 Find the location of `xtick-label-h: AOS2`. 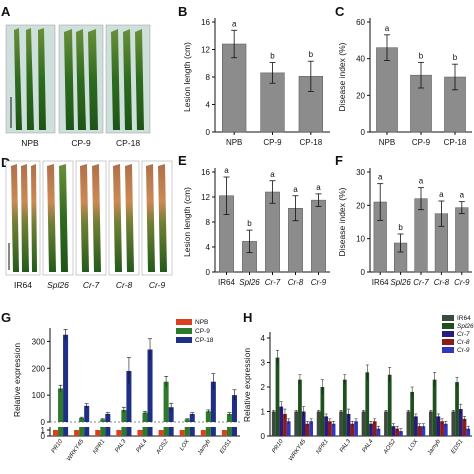

xtick-label-h: AOS2 is located at coordinates (389, 447).